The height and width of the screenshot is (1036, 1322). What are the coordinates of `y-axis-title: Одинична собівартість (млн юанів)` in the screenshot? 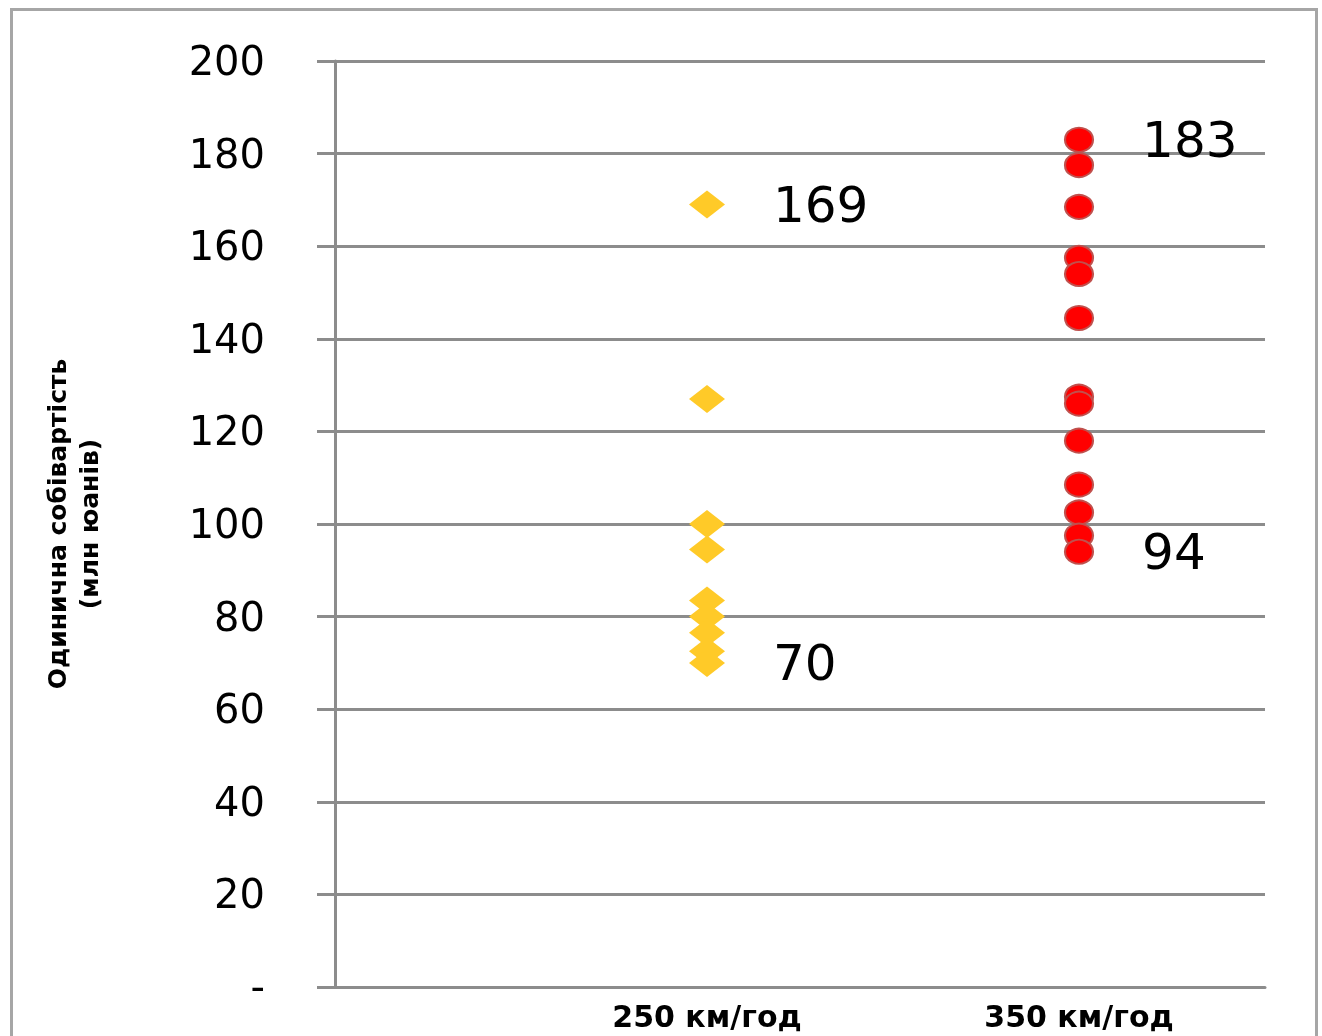 It's located at (73, 524).